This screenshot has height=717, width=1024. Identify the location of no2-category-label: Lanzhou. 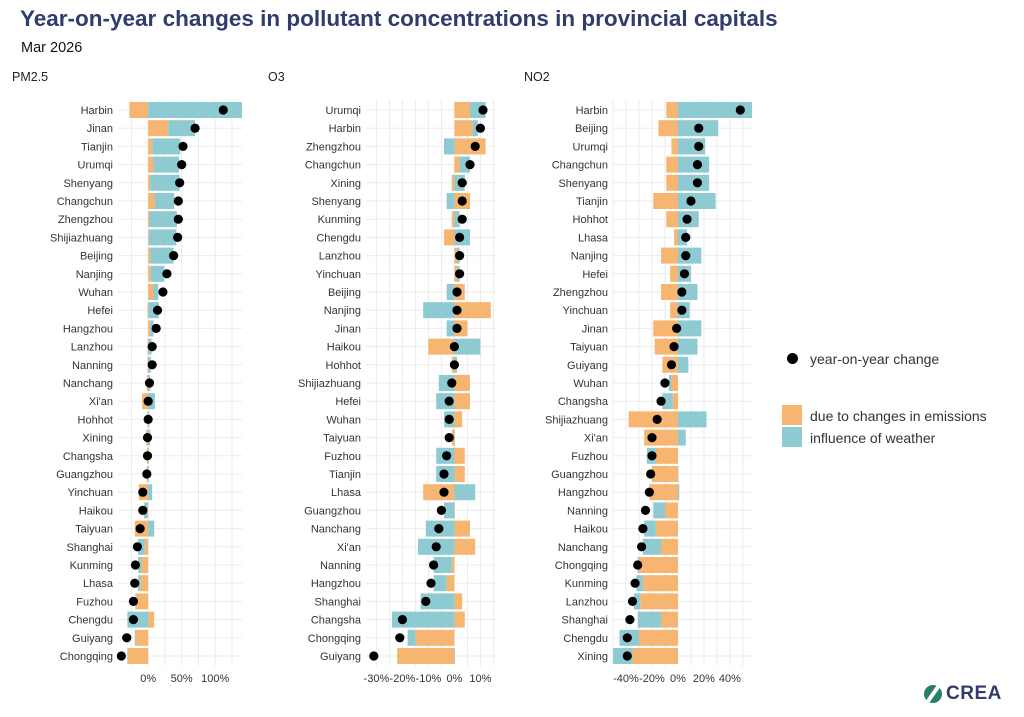
(587, 602).